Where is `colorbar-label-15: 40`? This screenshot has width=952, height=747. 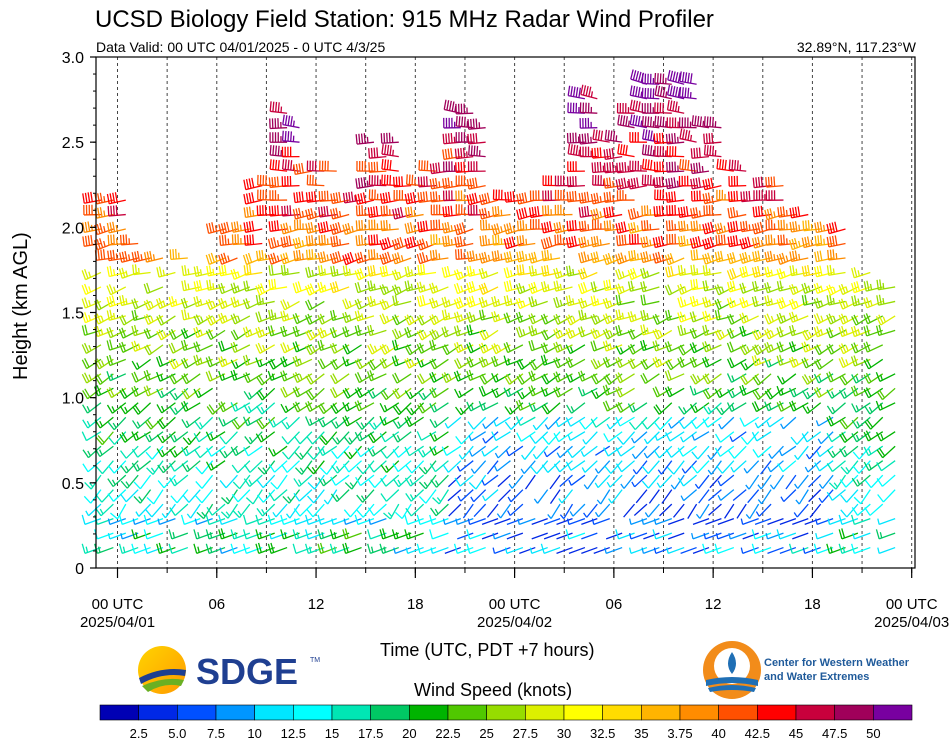 colorbar-label-15: 40 is located at coordinates (718, 733).